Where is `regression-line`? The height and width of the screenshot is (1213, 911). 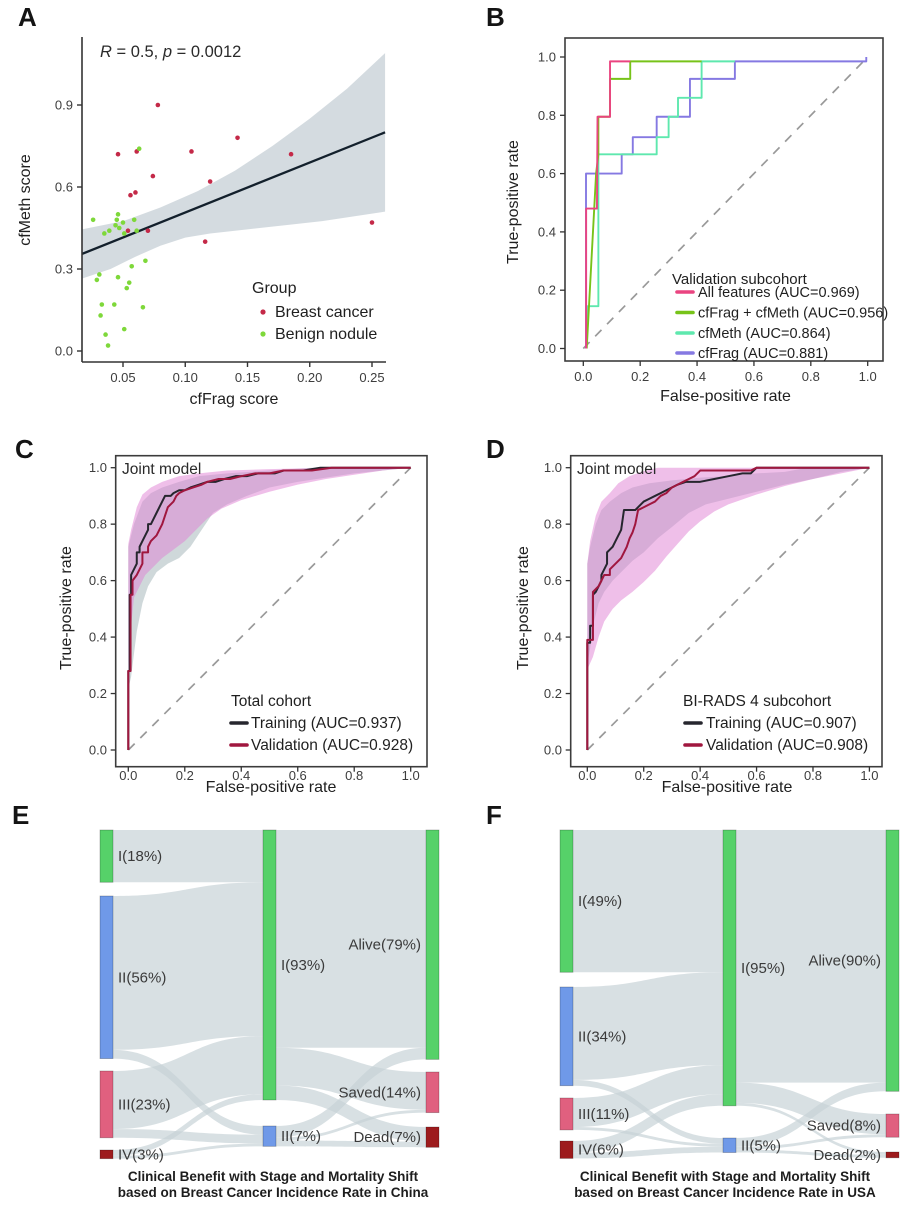 regression-line is located at coordinates (233, 193).